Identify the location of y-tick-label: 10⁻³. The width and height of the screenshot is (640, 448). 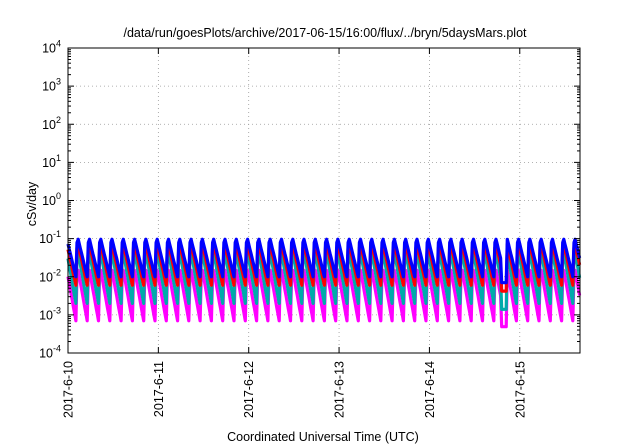
(50, 313).